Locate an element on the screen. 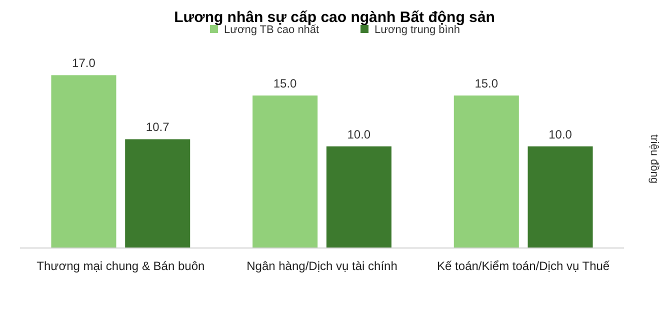 The height and width of the screenshot is (318, 669). legend-label: Lương TB cao nhất is located at coordinates (272, 30).